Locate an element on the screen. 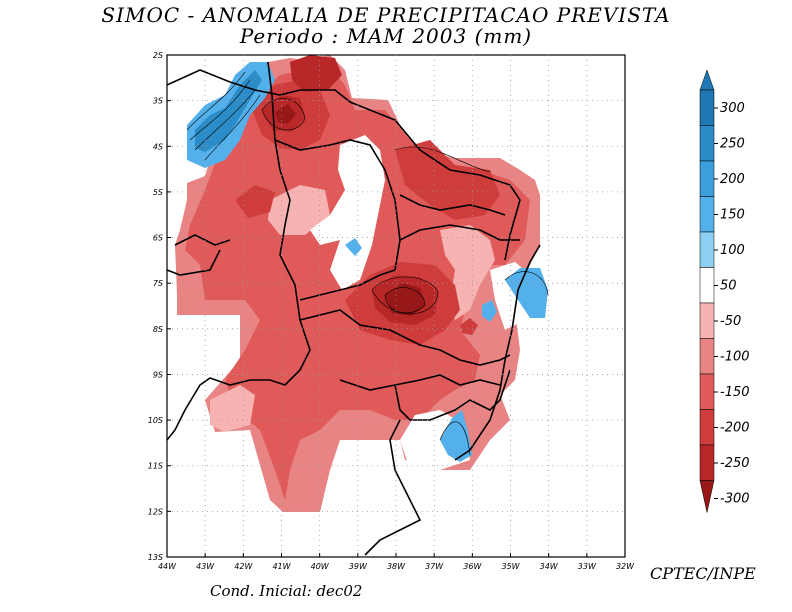 This screenshot has height=612, width=792. colorbar-label: 50 is located at coordinates (728, 286).